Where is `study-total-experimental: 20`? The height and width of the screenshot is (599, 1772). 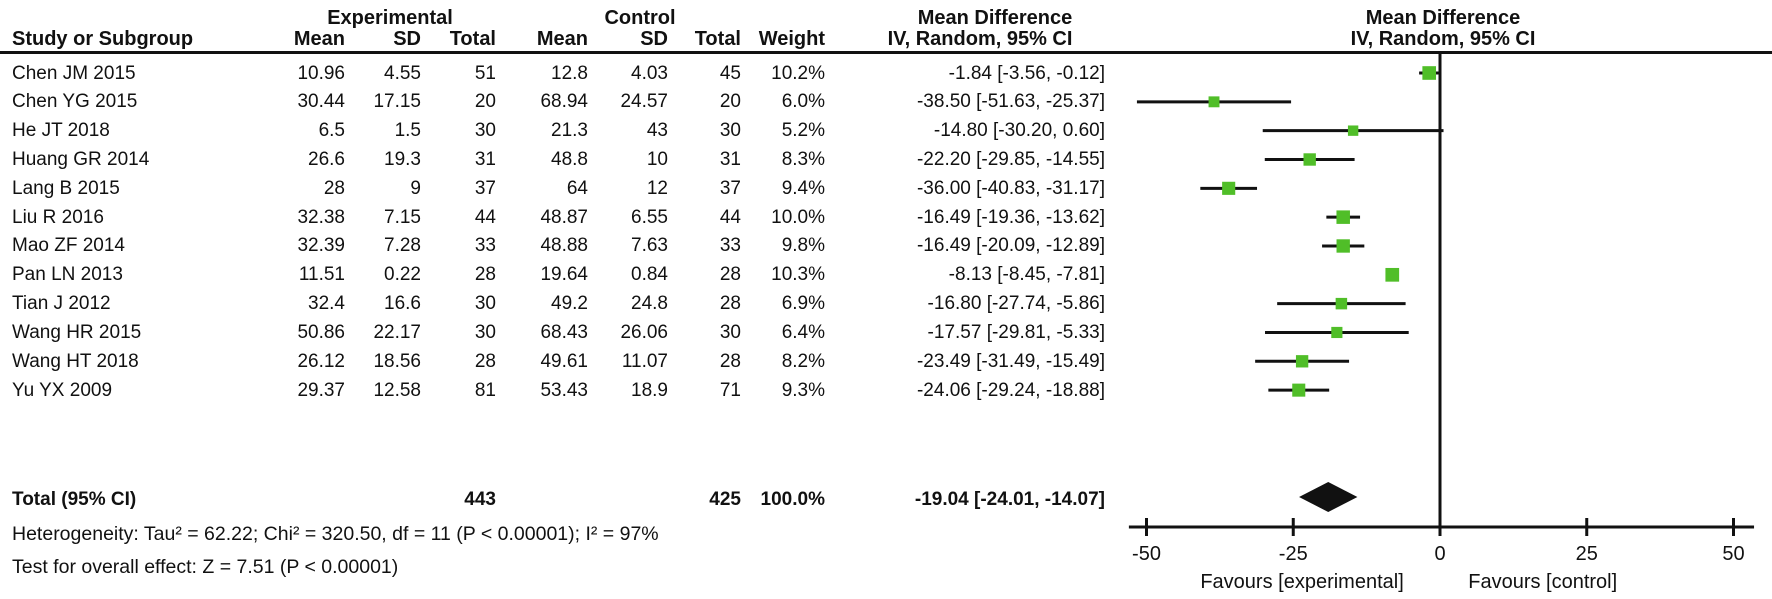 study-total-experimental: 20 is located at coordinates (485, 102).